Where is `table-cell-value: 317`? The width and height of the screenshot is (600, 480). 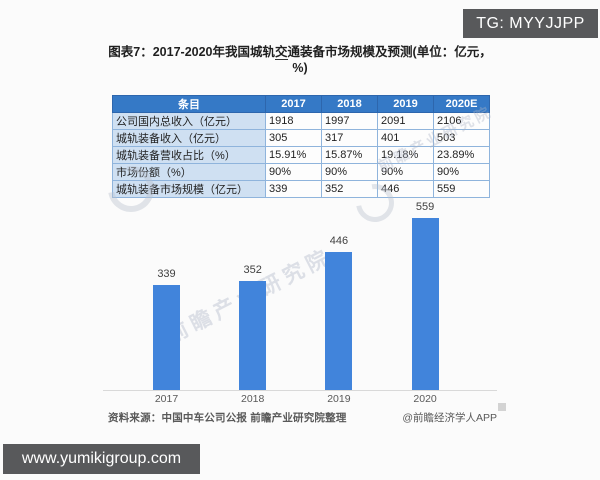
table-cell-value: 317 is located at coordinates (349, 138).